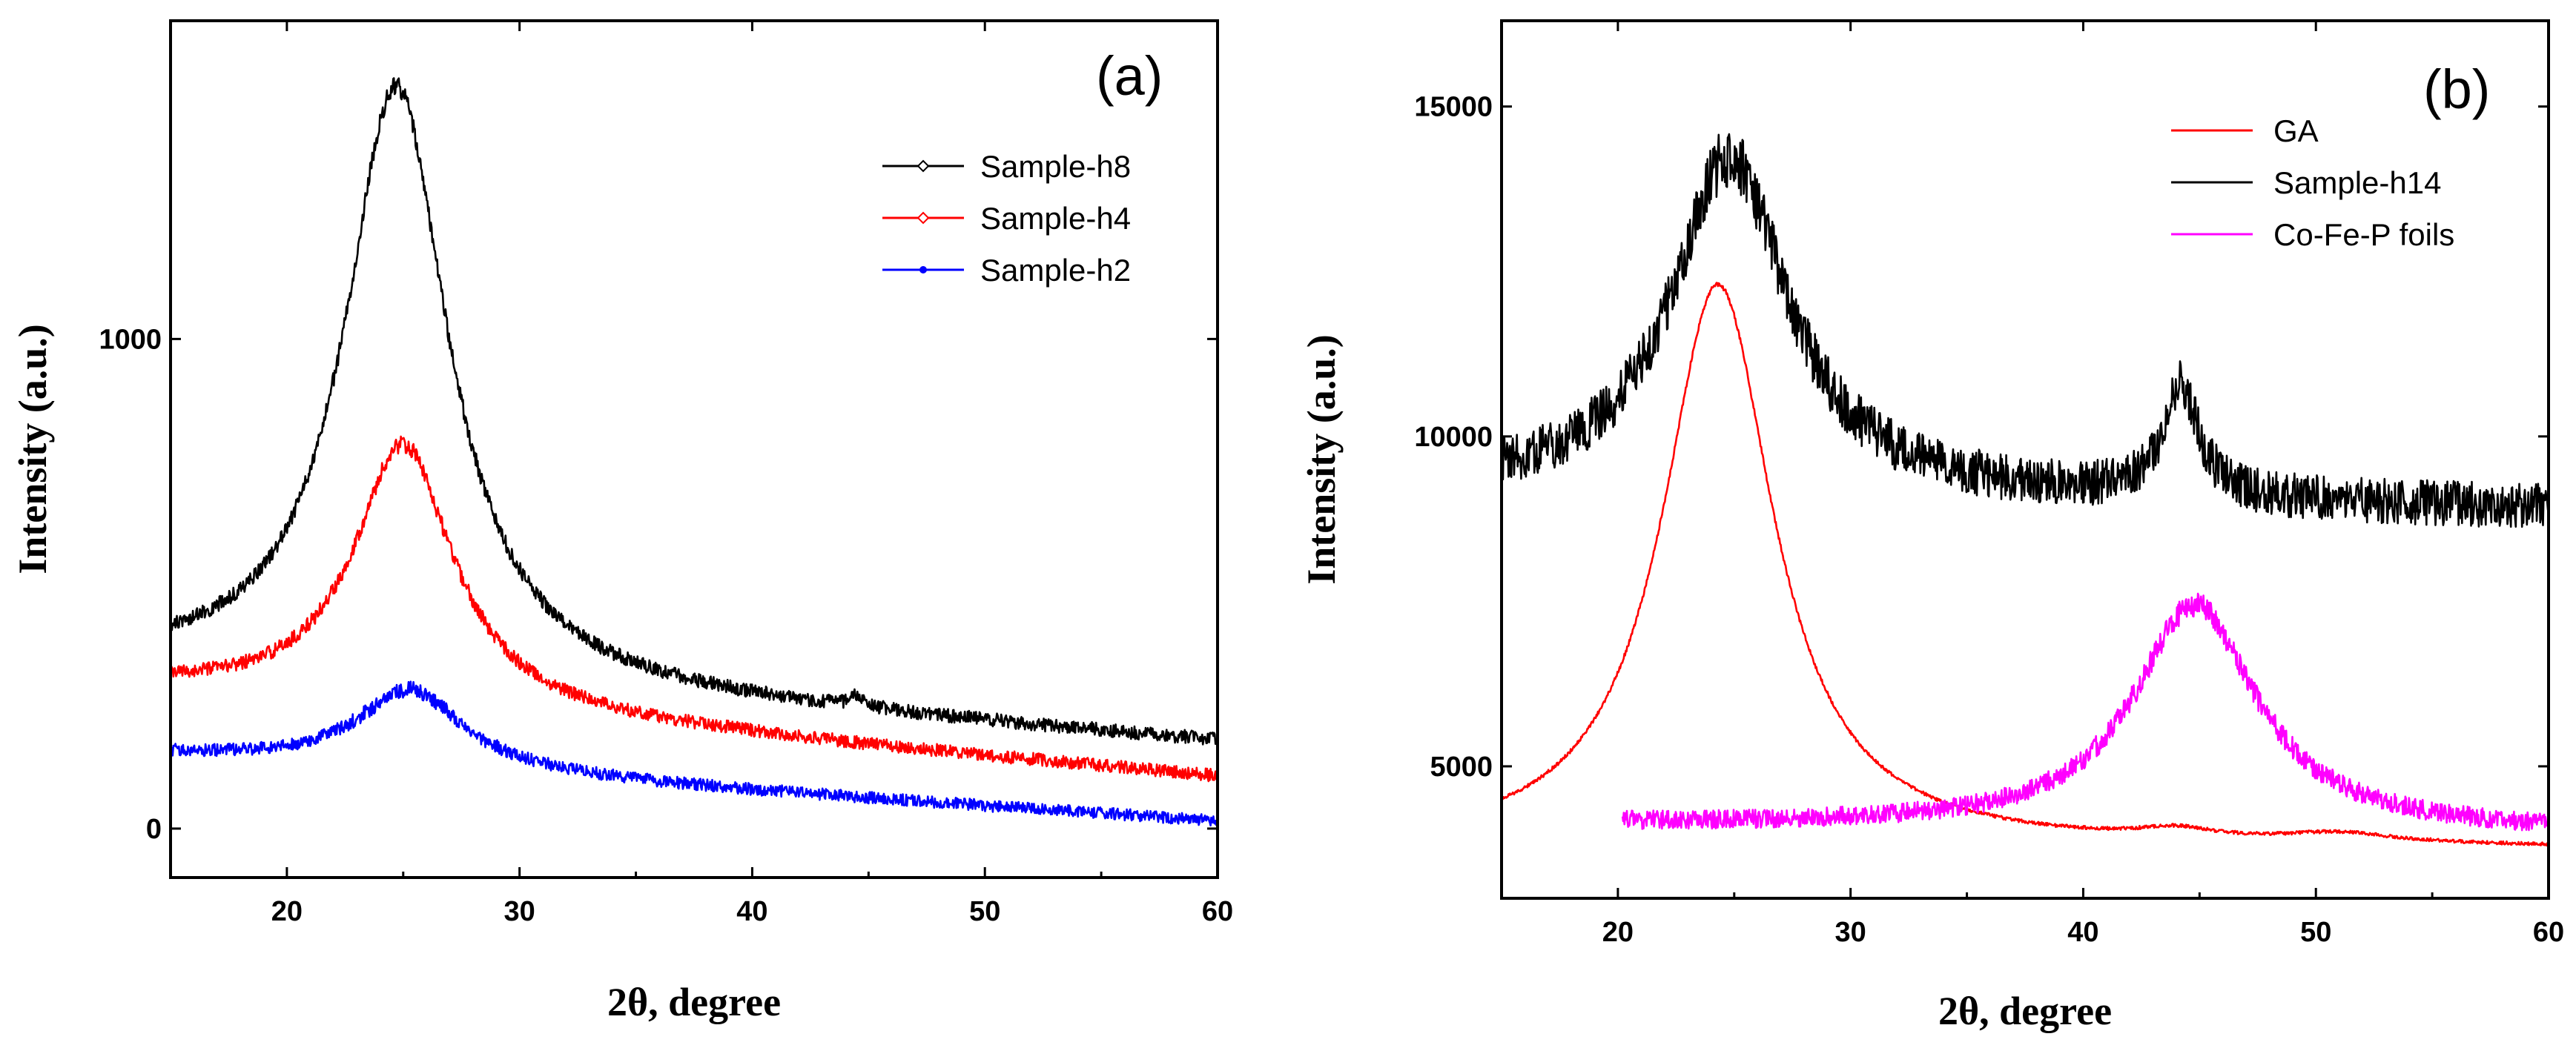  Describe the element at coordinates (1453, 437) in the screenshot. I see `y-tick-label: 10000` at that location.